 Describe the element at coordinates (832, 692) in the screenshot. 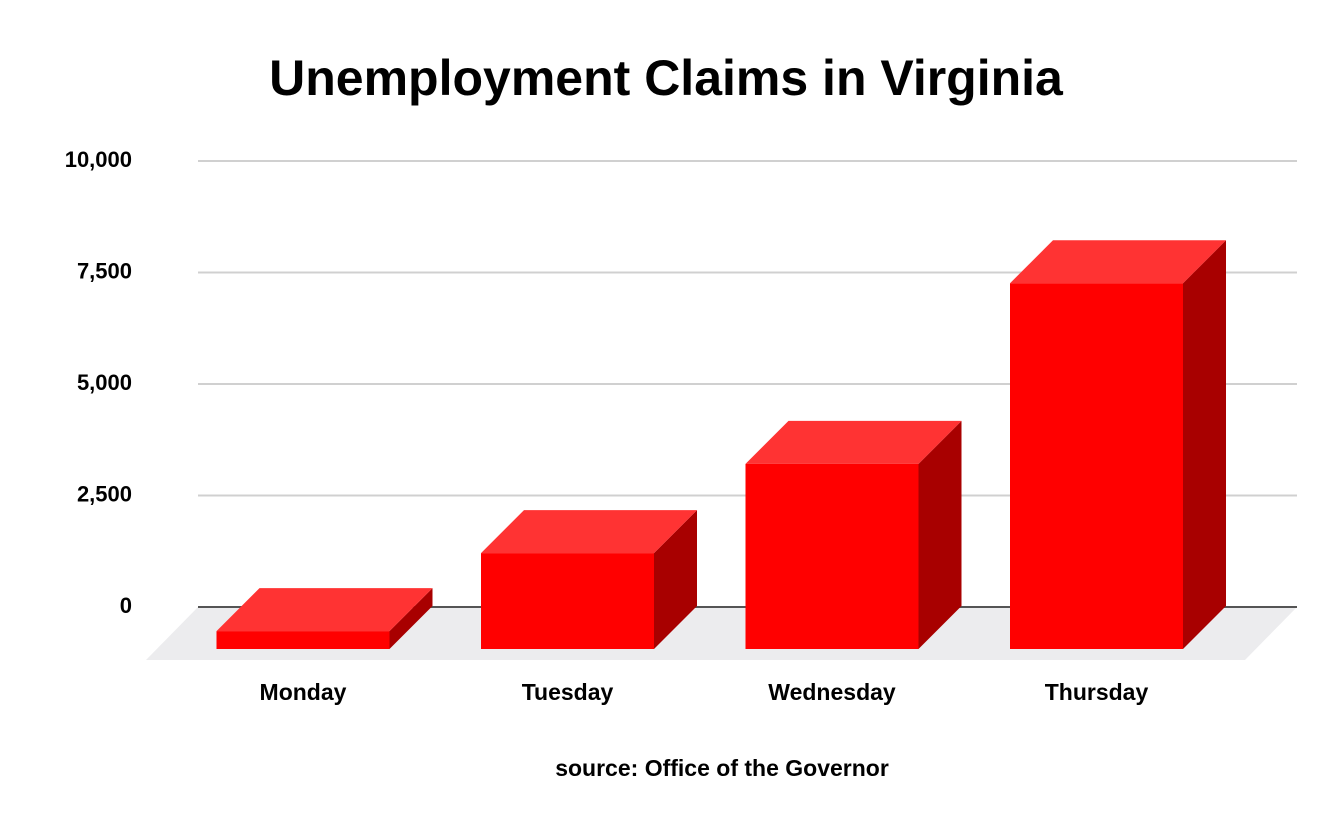

I see `x-tick-label: Wednesday` at that location.